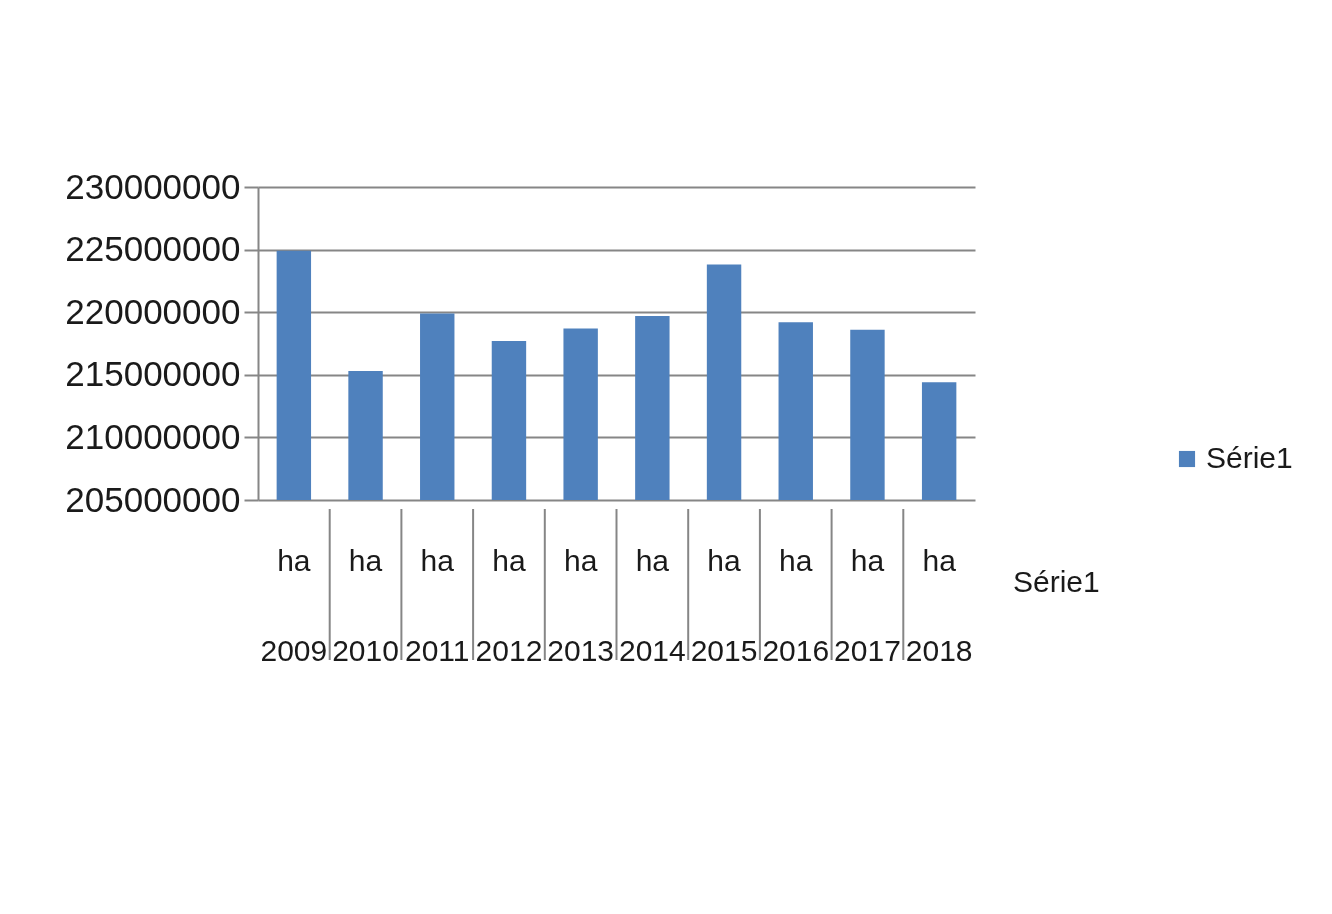  What do you see at coordinates (294, 605) in the screenshot?
I see `category-label: ha 2009` at bounding box center [294, 605].